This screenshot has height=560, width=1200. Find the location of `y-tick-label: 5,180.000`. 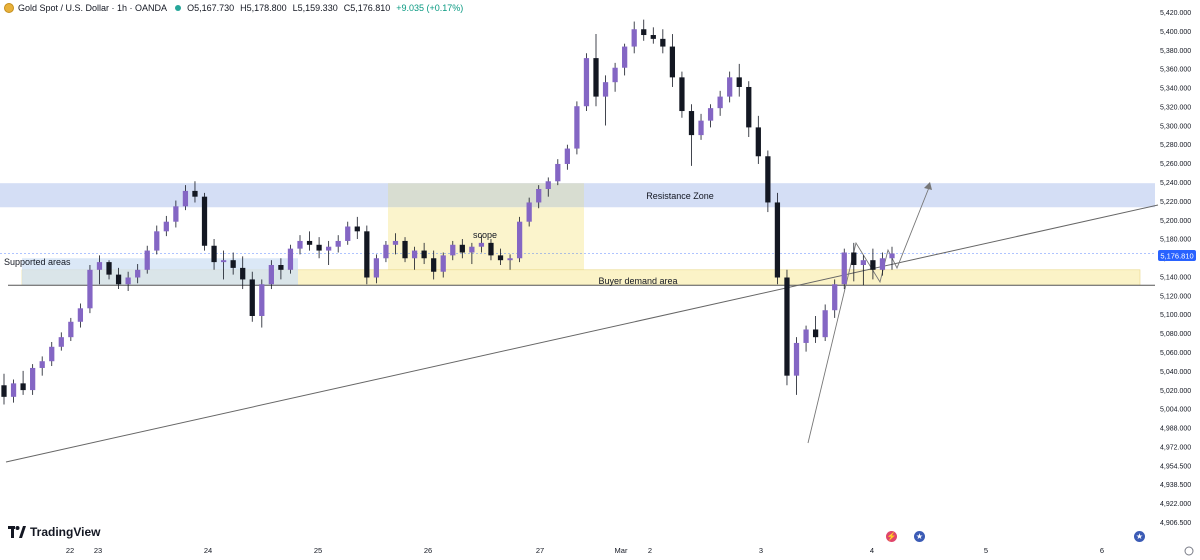

y-tick-label: 5,180.000 is located at coordinates (1175, 240).